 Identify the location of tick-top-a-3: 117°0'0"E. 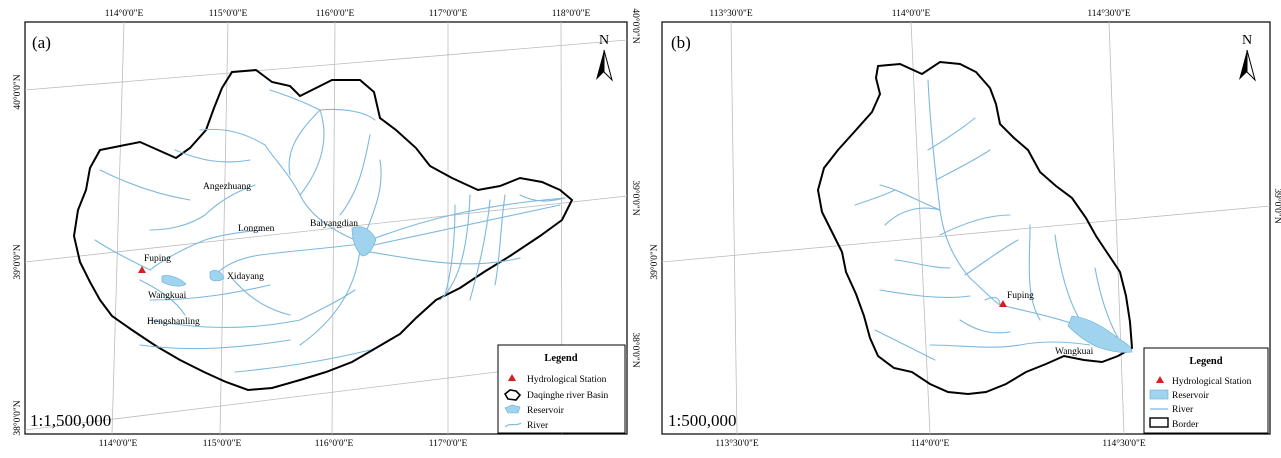
(448, 13).